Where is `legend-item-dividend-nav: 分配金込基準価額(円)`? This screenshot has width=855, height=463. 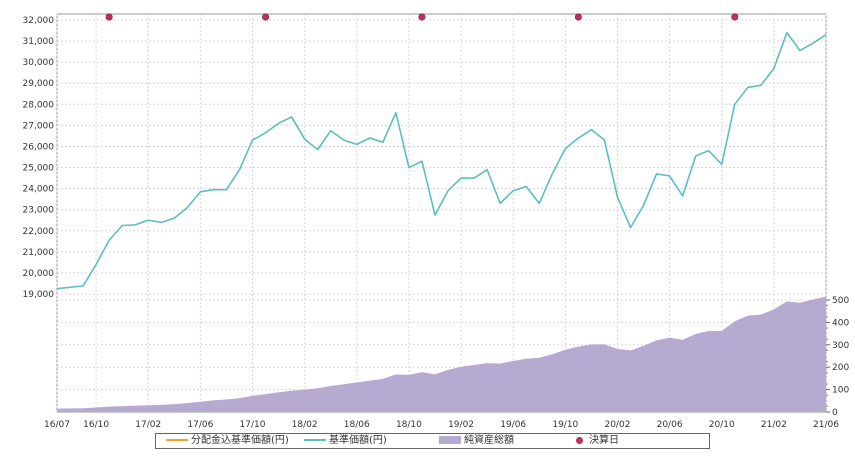
legend-item-dividend-nav: 分配金込基準価額(円) is located at coordinates (227, 441).